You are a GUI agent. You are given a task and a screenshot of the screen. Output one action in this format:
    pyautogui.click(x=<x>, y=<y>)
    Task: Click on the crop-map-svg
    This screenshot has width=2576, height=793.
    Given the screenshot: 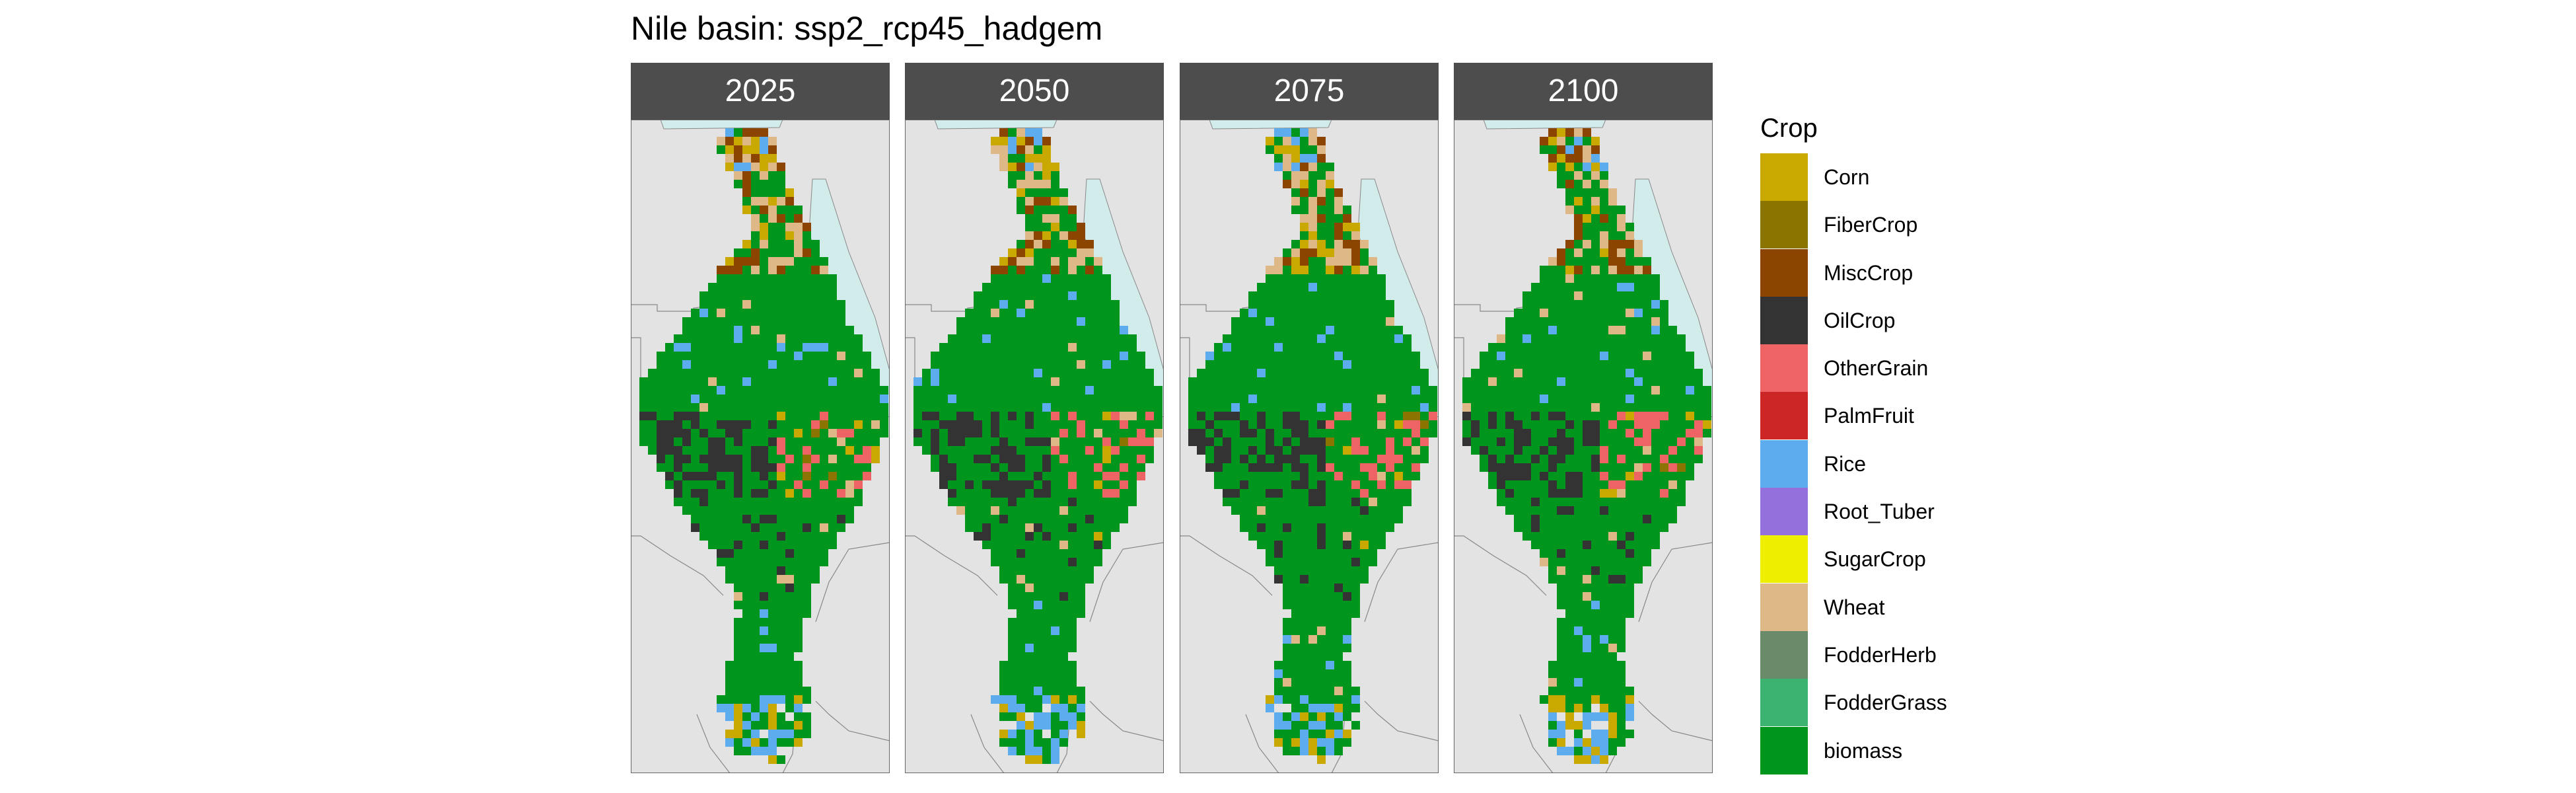 What is the action you would take?
    pyautogui.click(x=1310, y=447)
    